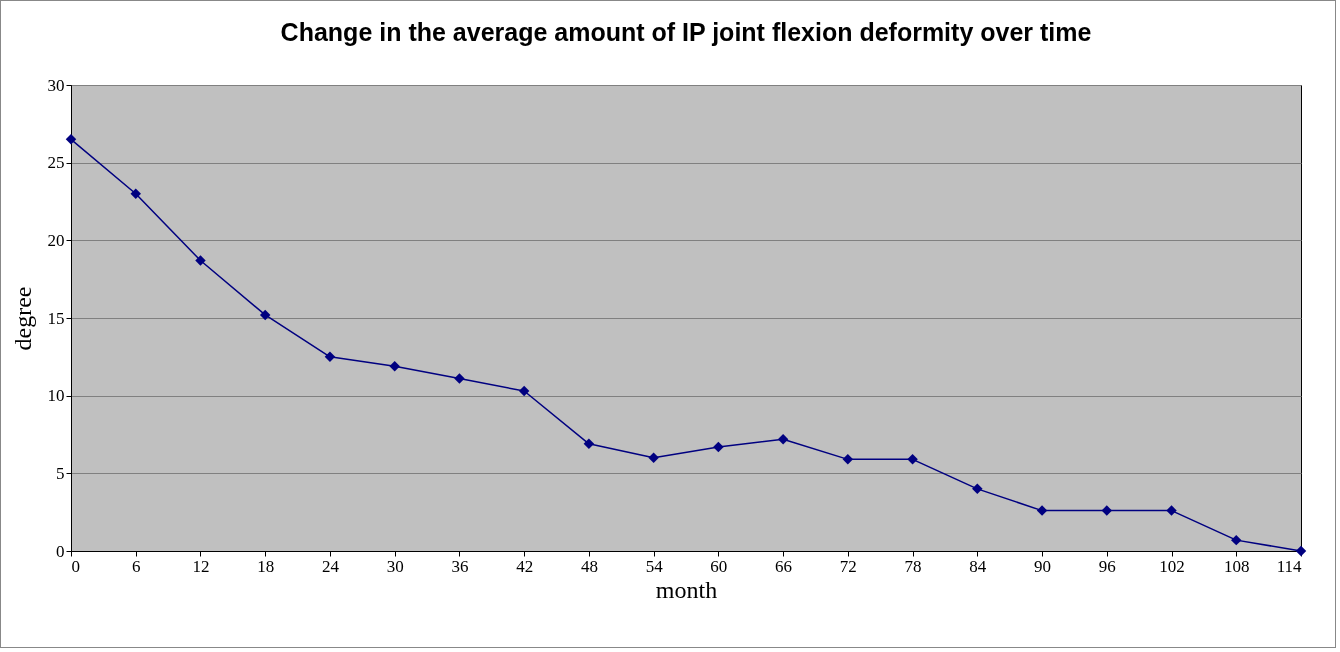 The image size is (1340, 652). Describe the element at coordinates (56, 85) in the screenshot. I see `y-tick-label: 30` at that location.